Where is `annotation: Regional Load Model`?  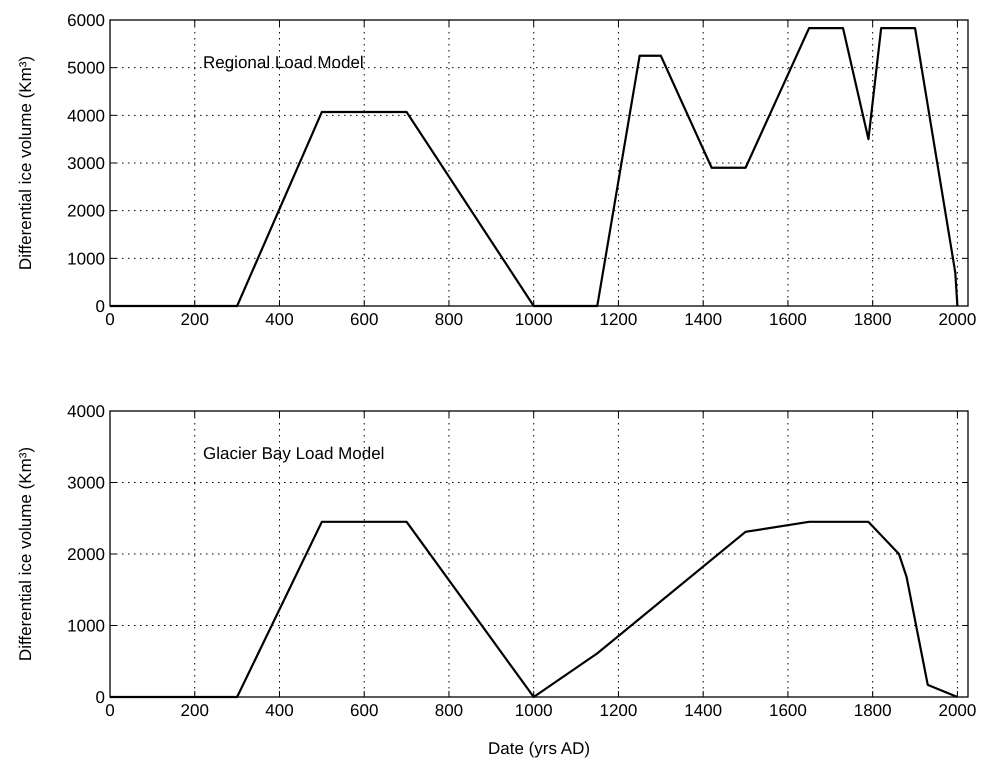
annotation: Regional Load Model is located at coordinates (283, 62).